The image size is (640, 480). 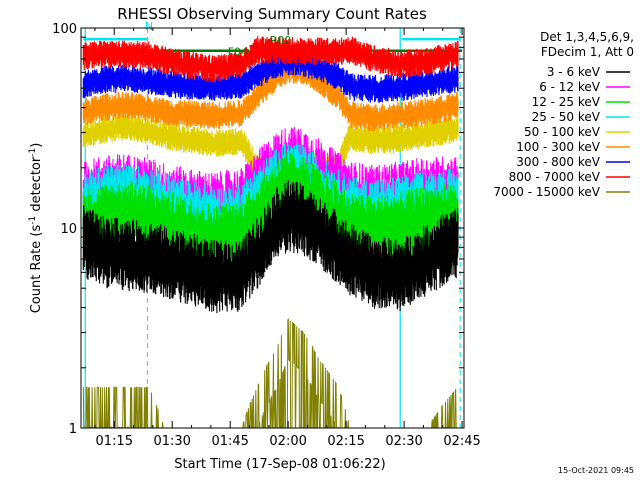 I want to click on series-7000-15000-kev, so click(x=270, y=372).